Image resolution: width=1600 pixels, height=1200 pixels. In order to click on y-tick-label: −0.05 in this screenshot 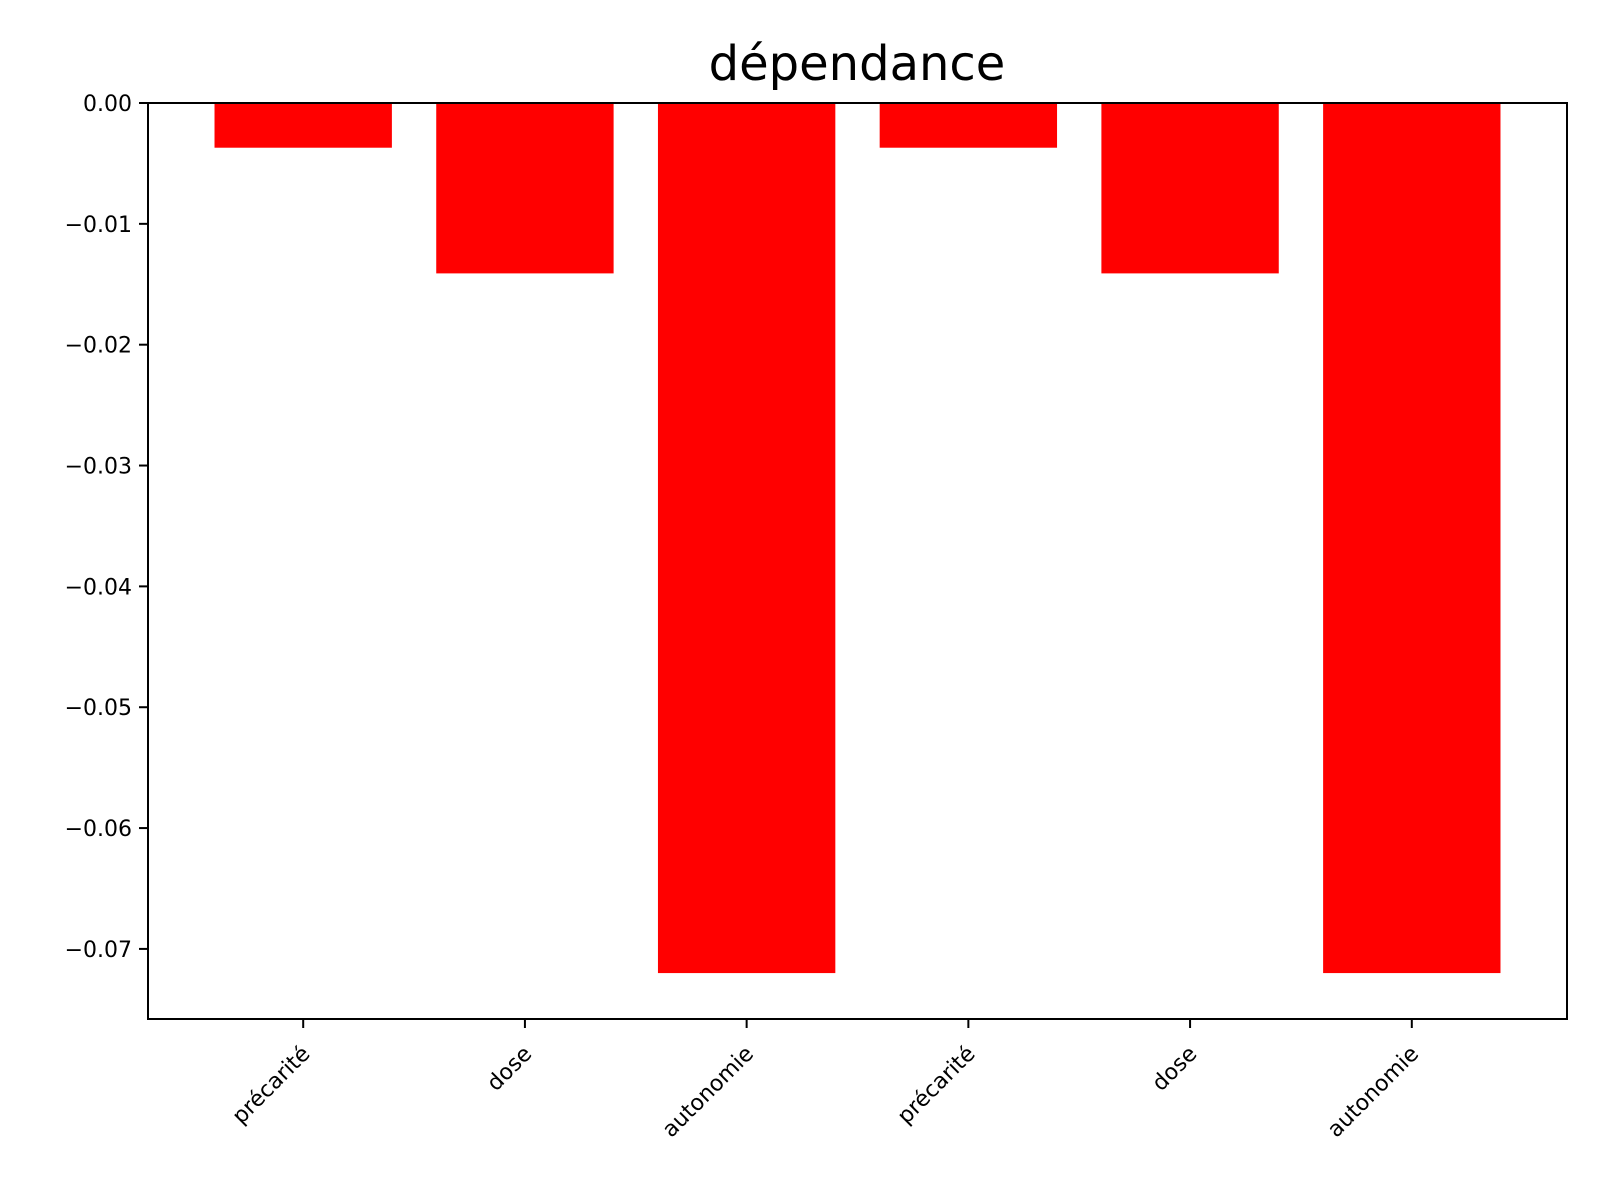, I will do `click(98, 708)`.